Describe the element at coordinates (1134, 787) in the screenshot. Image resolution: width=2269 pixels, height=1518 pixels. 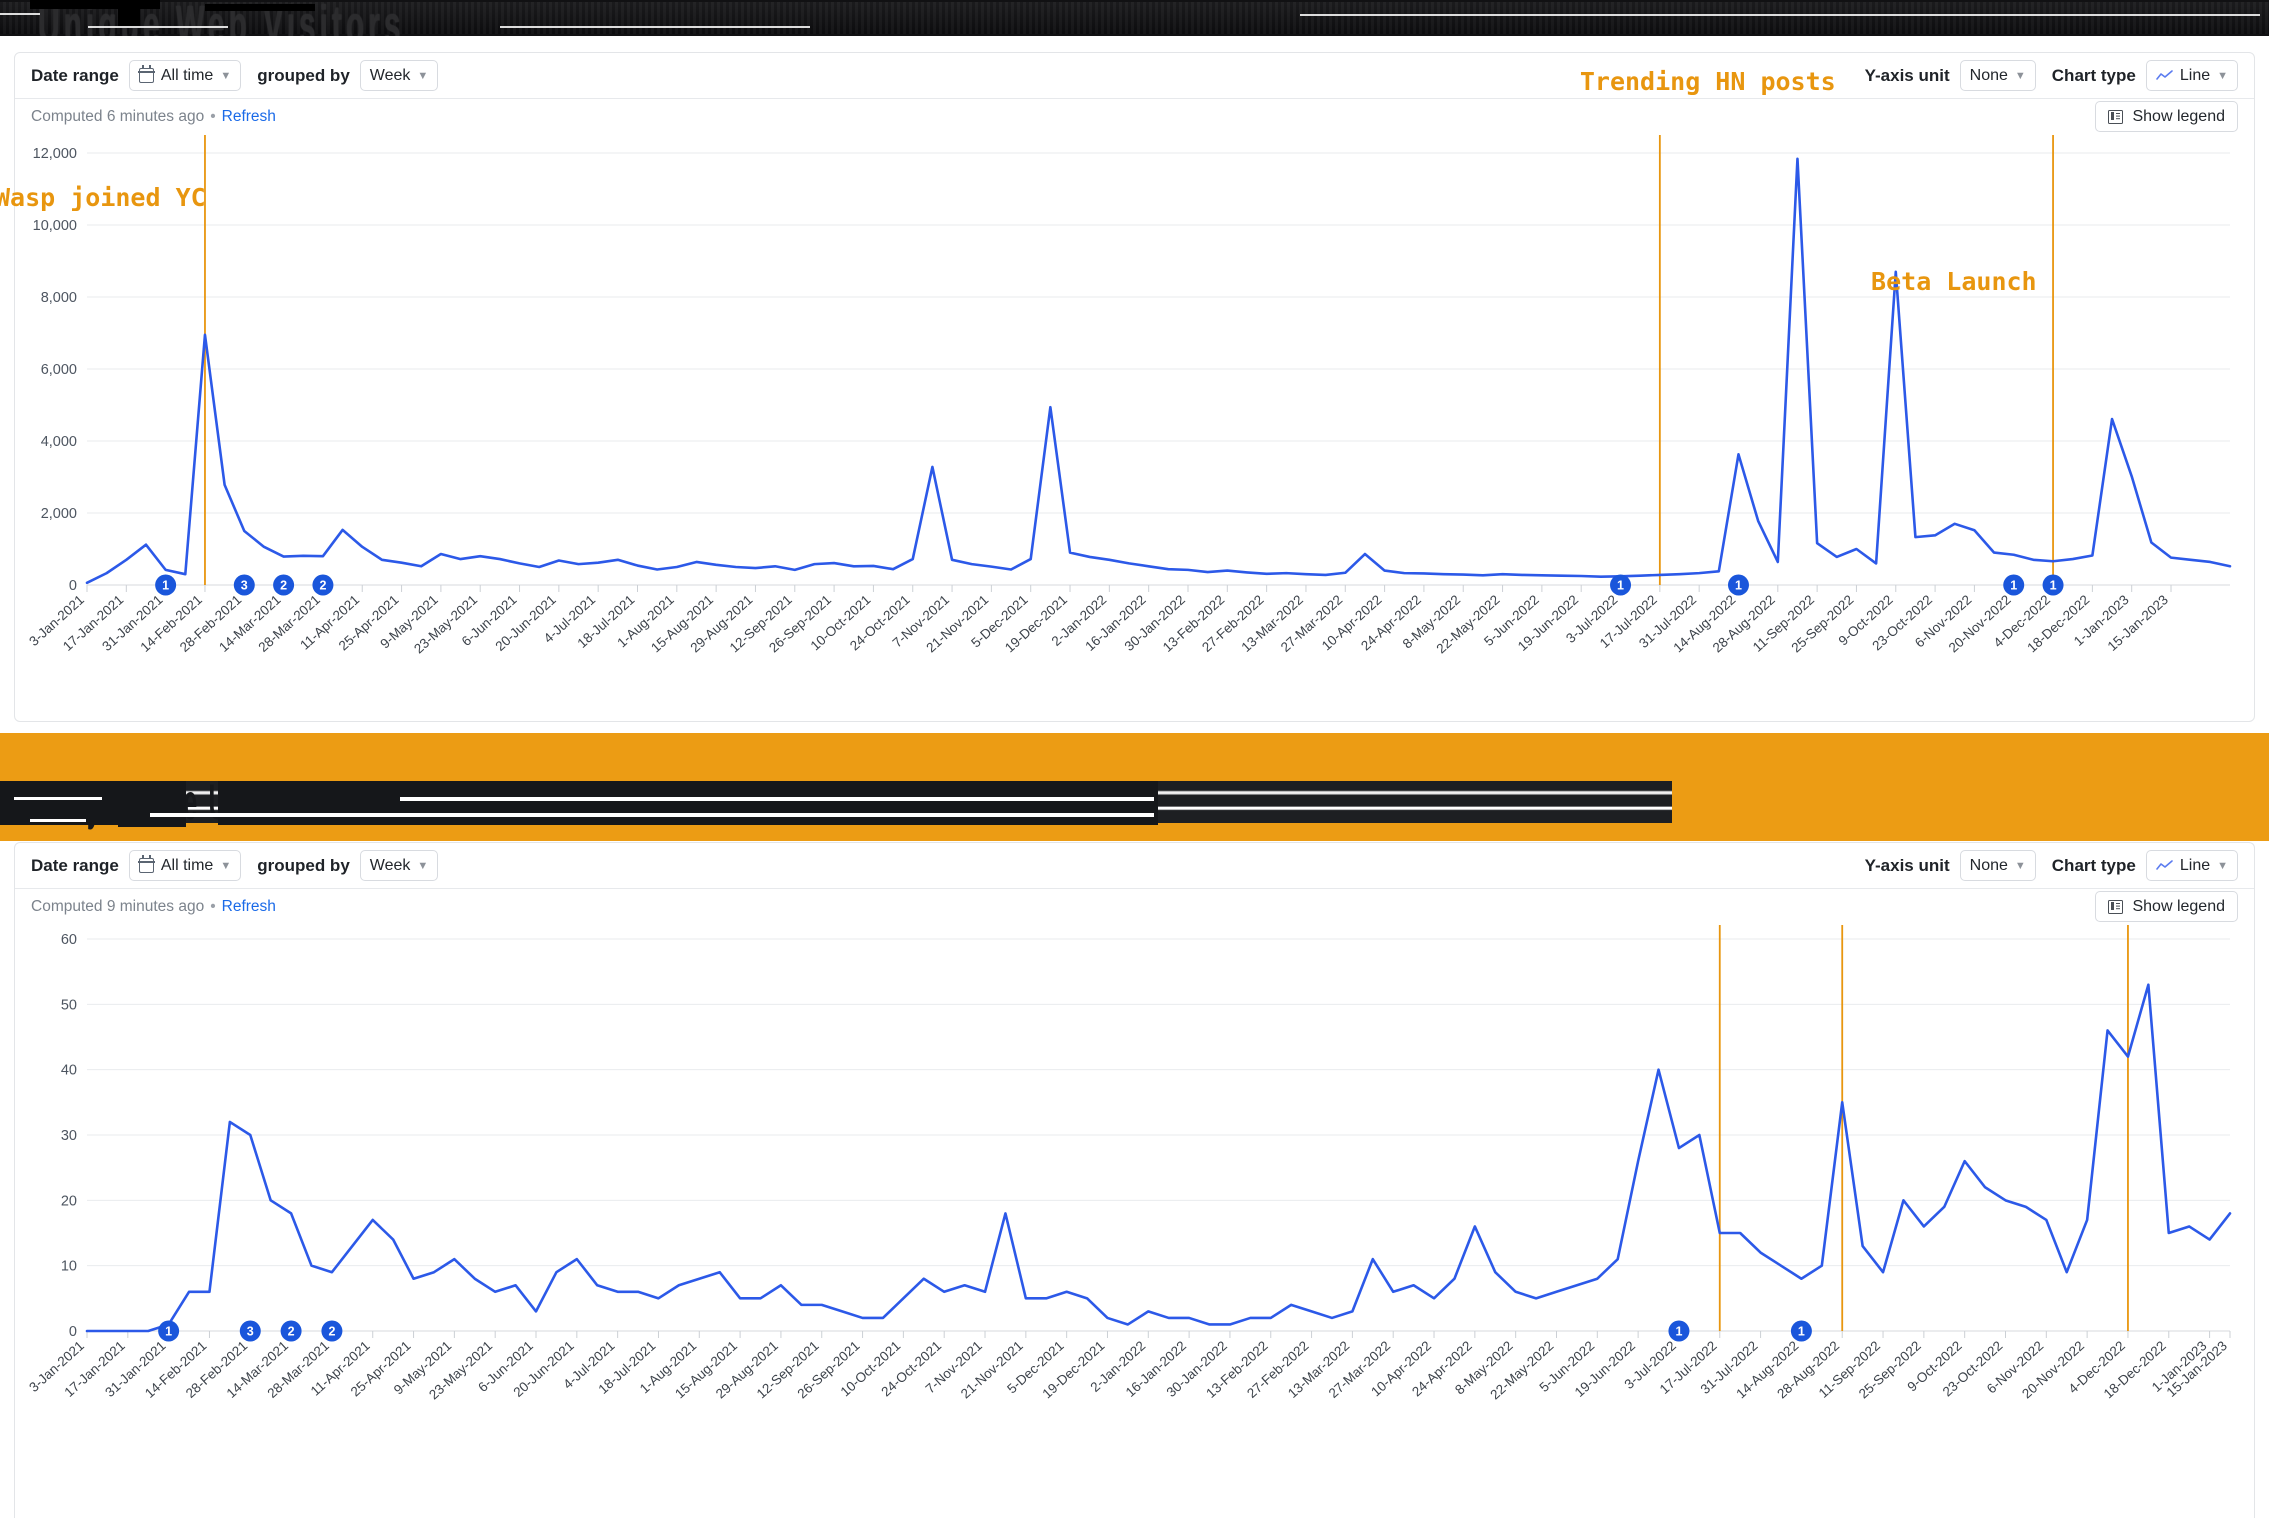
I see `glitched-title-band: Weekly Active Users` at that location.